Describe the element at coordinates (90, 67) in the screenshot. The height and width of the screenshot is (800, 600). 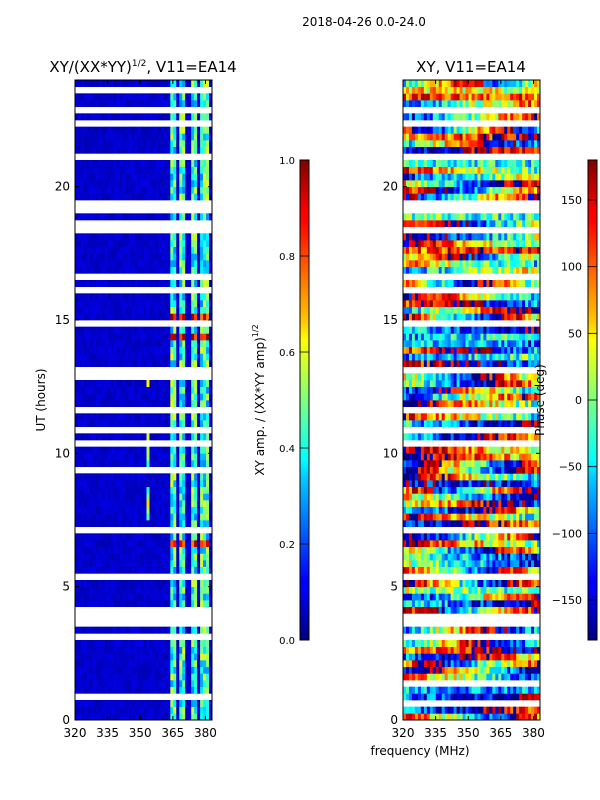
I see `panel-a-title-main: XY/(XX*YY)` at that location.